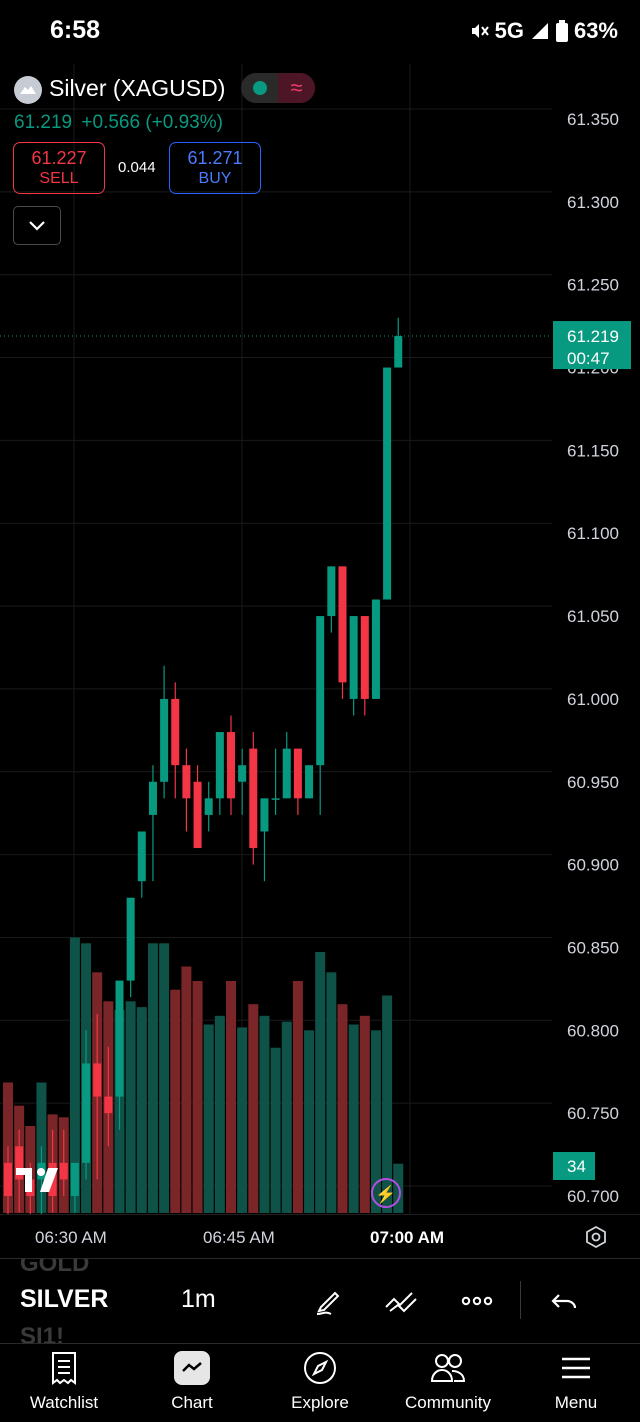 The image size is (640, 1422). I want to click on status-bar: 6:58 5G 63%, so click(320, 32).